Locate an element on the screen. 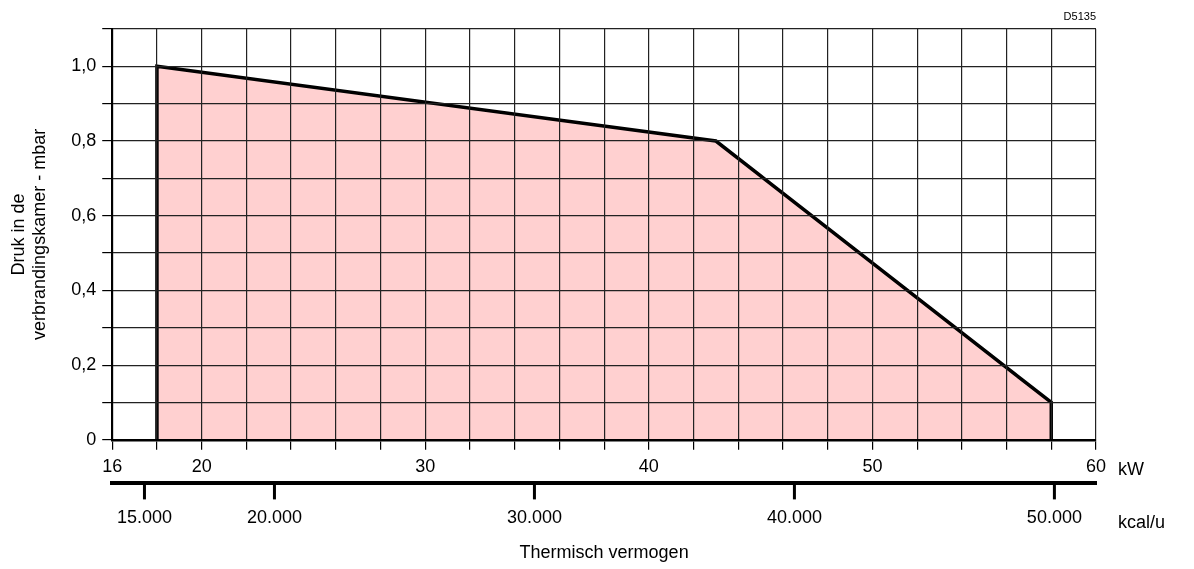 The height and width of the screenshot is (569, 1194). x-tick-label: 16 is located at coordinates (112, 465).